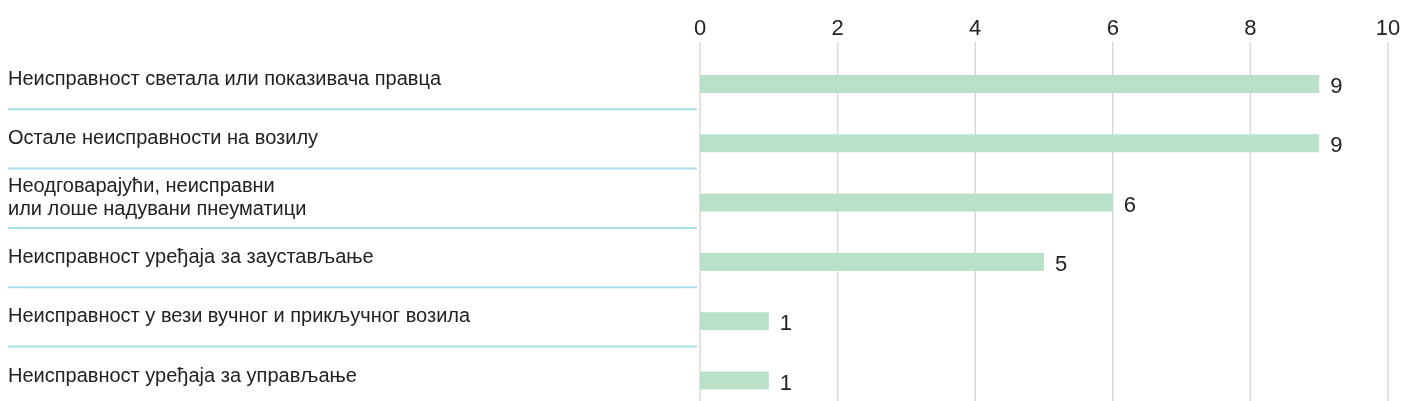 The image size is (1403, 401). I want to click on y-tick-label: Неисправност светала или показивача правца, so click(225, 78).